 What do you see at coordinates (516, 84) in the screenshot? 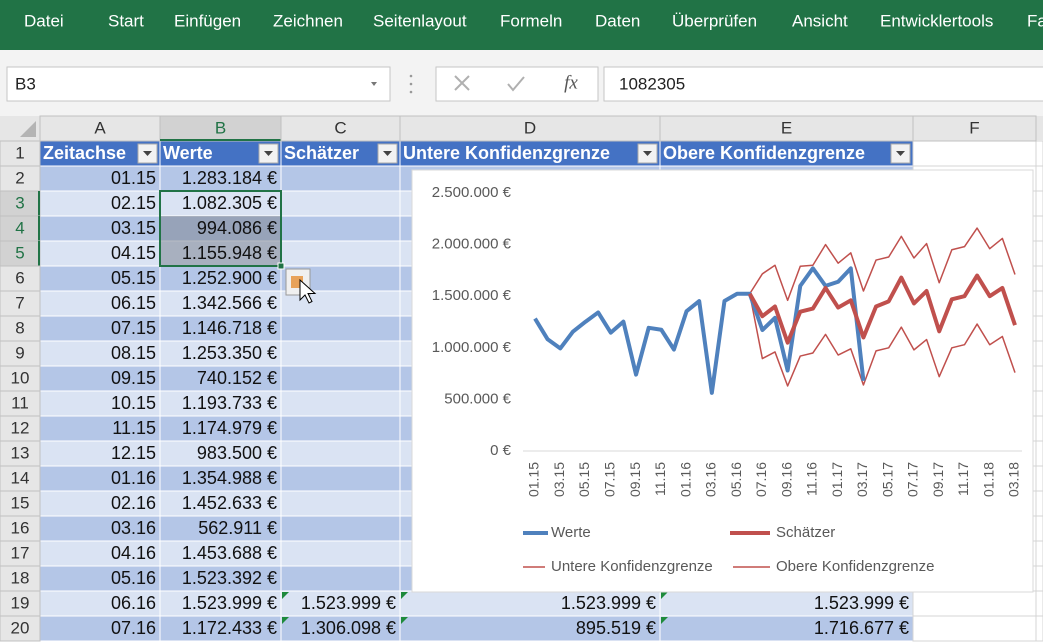
I see `enter-button` at bounding box center [516, 84].